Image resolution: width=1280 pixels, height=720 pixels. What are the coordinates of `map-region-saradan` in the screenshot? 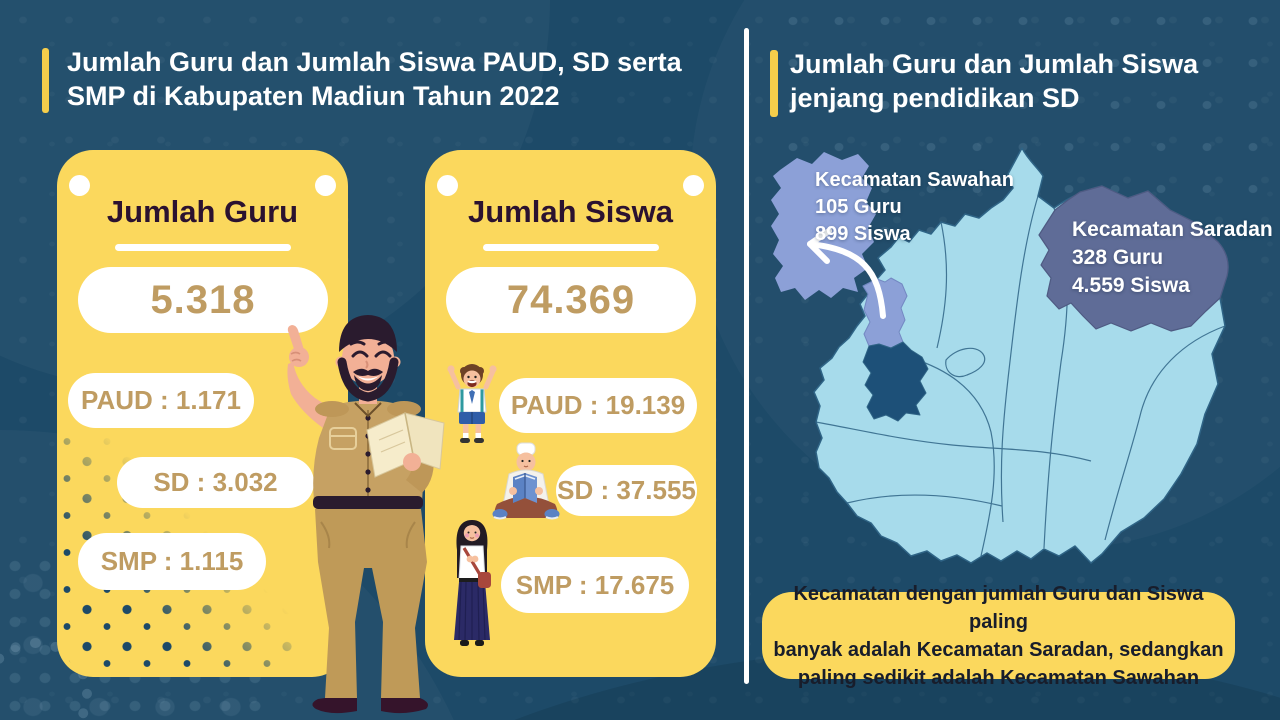 It's located at (1133, 258).